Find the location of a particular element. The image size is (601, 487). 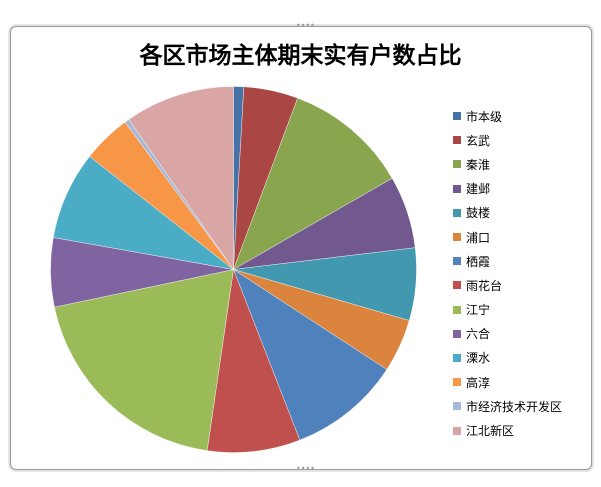

legend-label: 鼓楼 is located at coordinates (478, 213).